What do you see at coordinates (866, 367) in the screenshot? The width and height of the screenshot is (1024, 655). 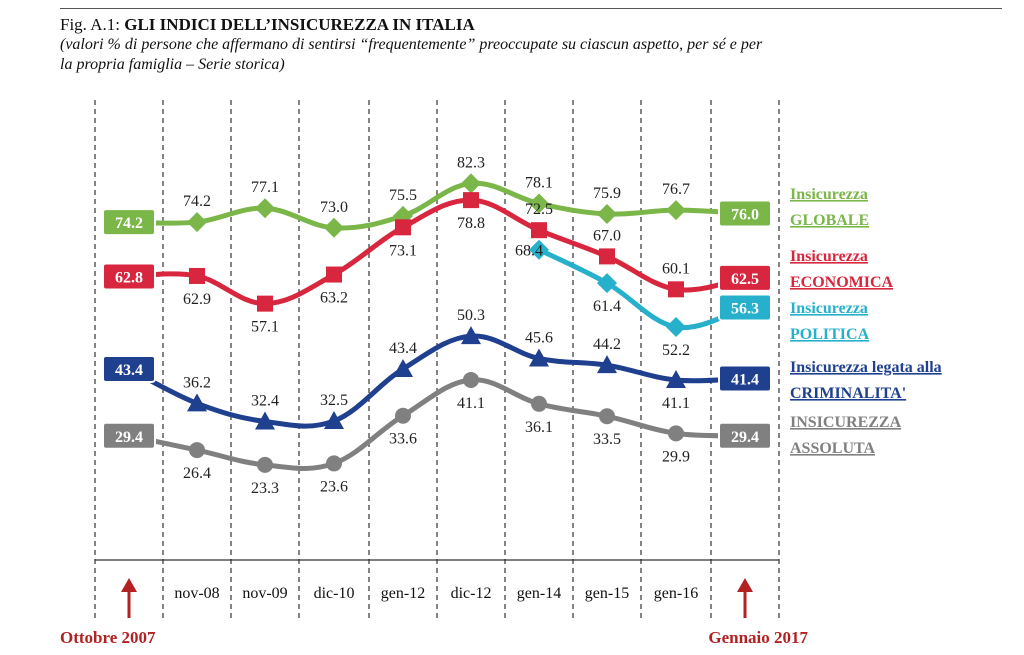 I see `legend-criminalita-line1: Insicurezza legata alla` at bounding box center [866, 367].